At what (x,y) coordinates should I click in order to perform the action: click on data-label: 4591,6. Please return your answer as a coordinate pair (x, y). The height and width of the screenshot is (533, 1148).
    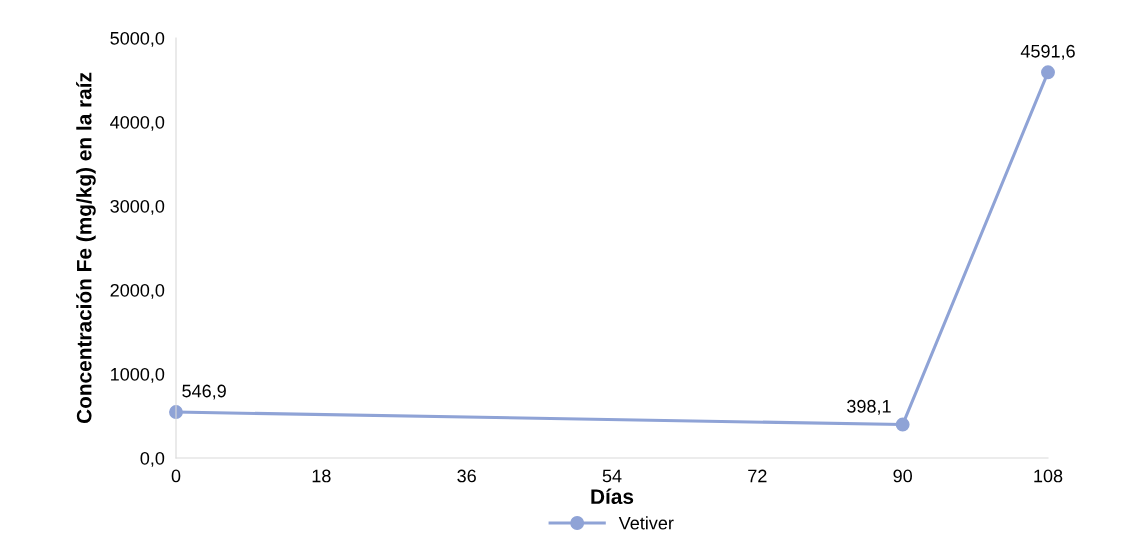
    Looking at the image, I should click on (1047, 52).